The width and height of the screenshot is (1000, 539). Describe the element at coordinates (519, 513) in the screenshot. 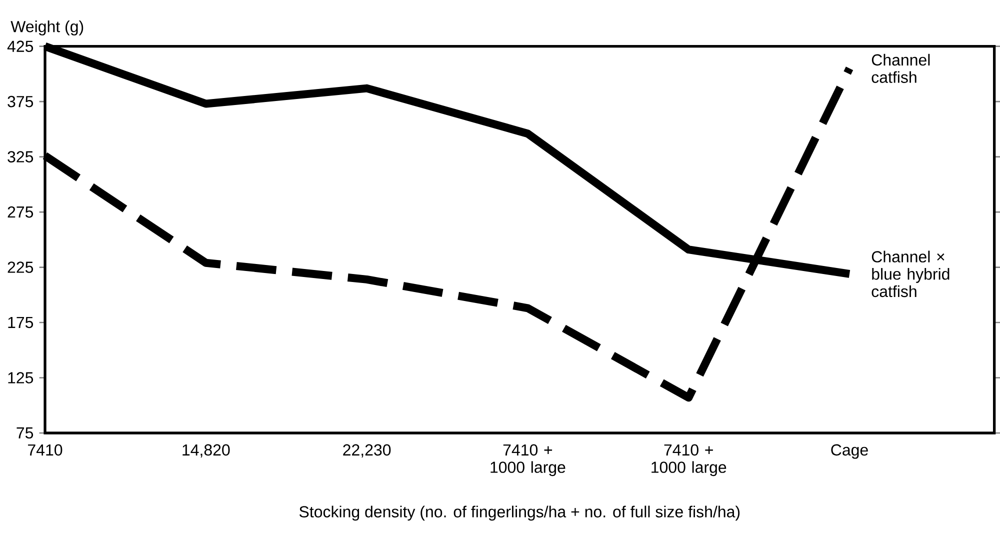

I see `x-axis-title: Stocking density (no. of fingerlings/ha + no. of full size fish/ha)` at that location.